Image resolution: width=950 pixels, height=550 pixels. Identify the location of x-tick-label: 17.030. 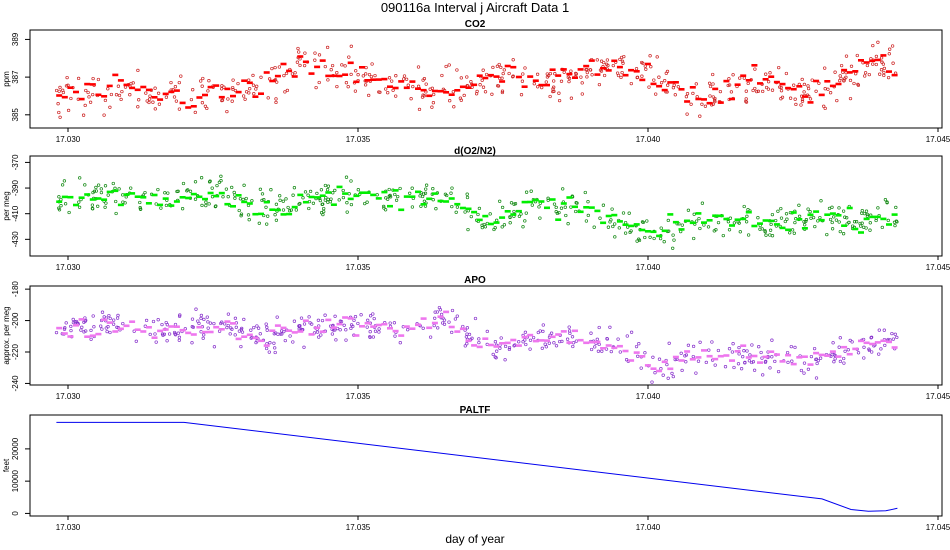
(68, 396).